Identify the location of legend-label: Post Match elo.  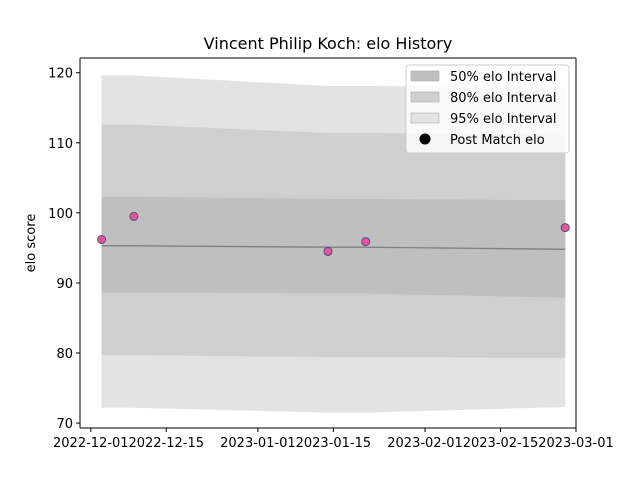
(497, 140).